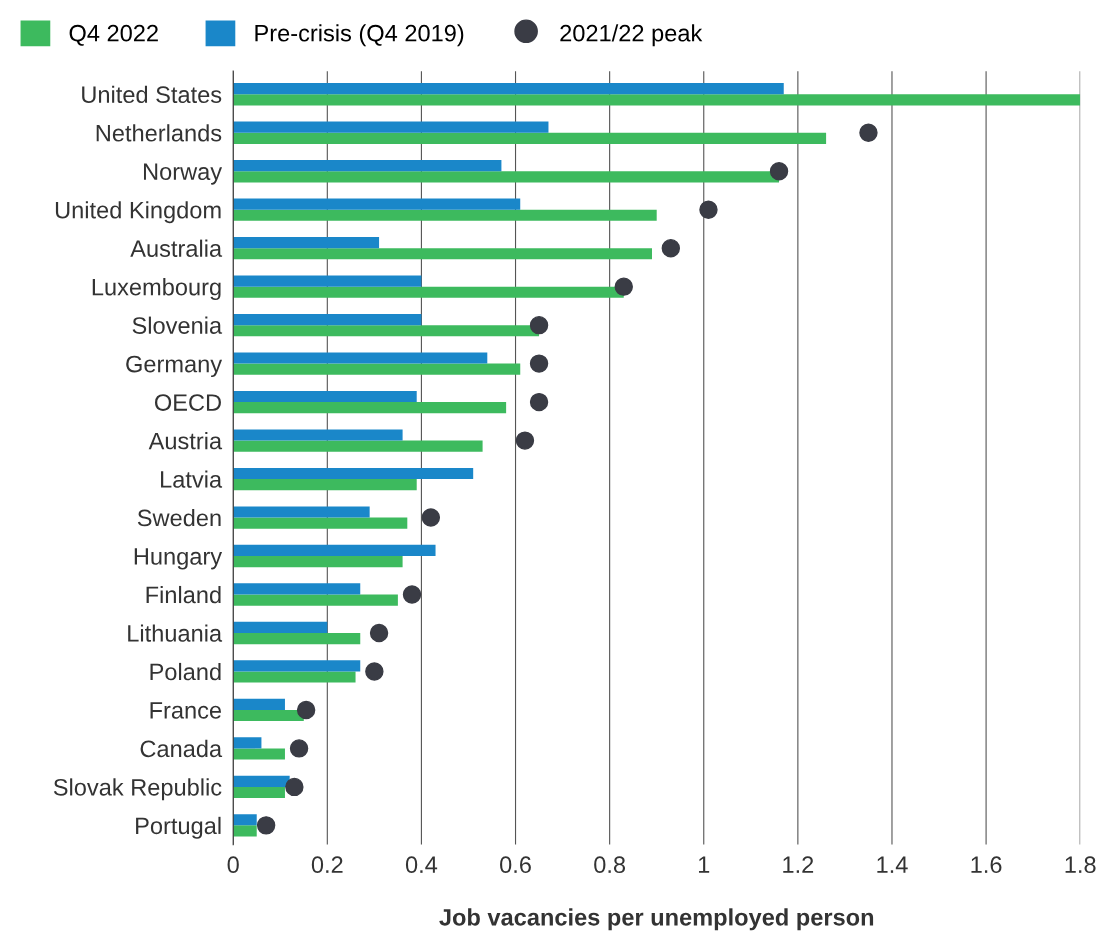 Image resolution: width=1100 pixels, height=949 pixels. Describe the element at coordinates (187, 402) in the screenshot. I see `y-tick-label: OECD` at that location.